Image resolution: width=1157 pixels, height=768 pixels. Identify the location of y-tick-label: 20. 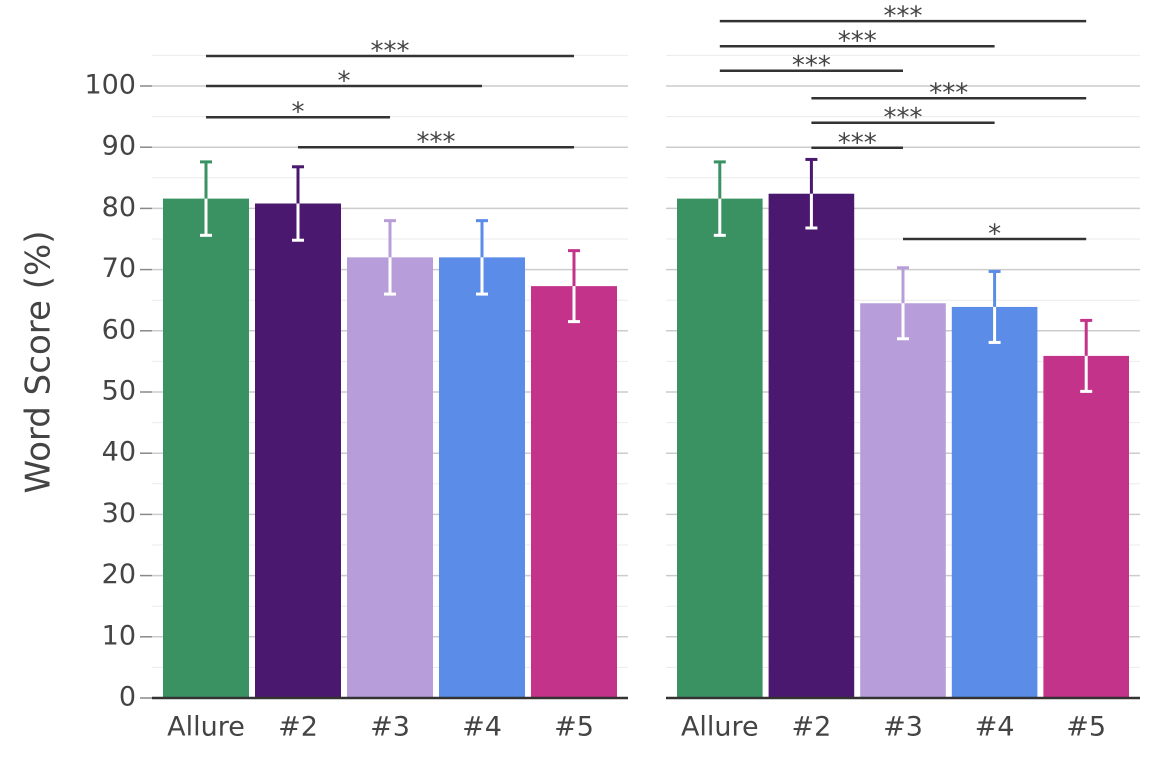
(119, 574).